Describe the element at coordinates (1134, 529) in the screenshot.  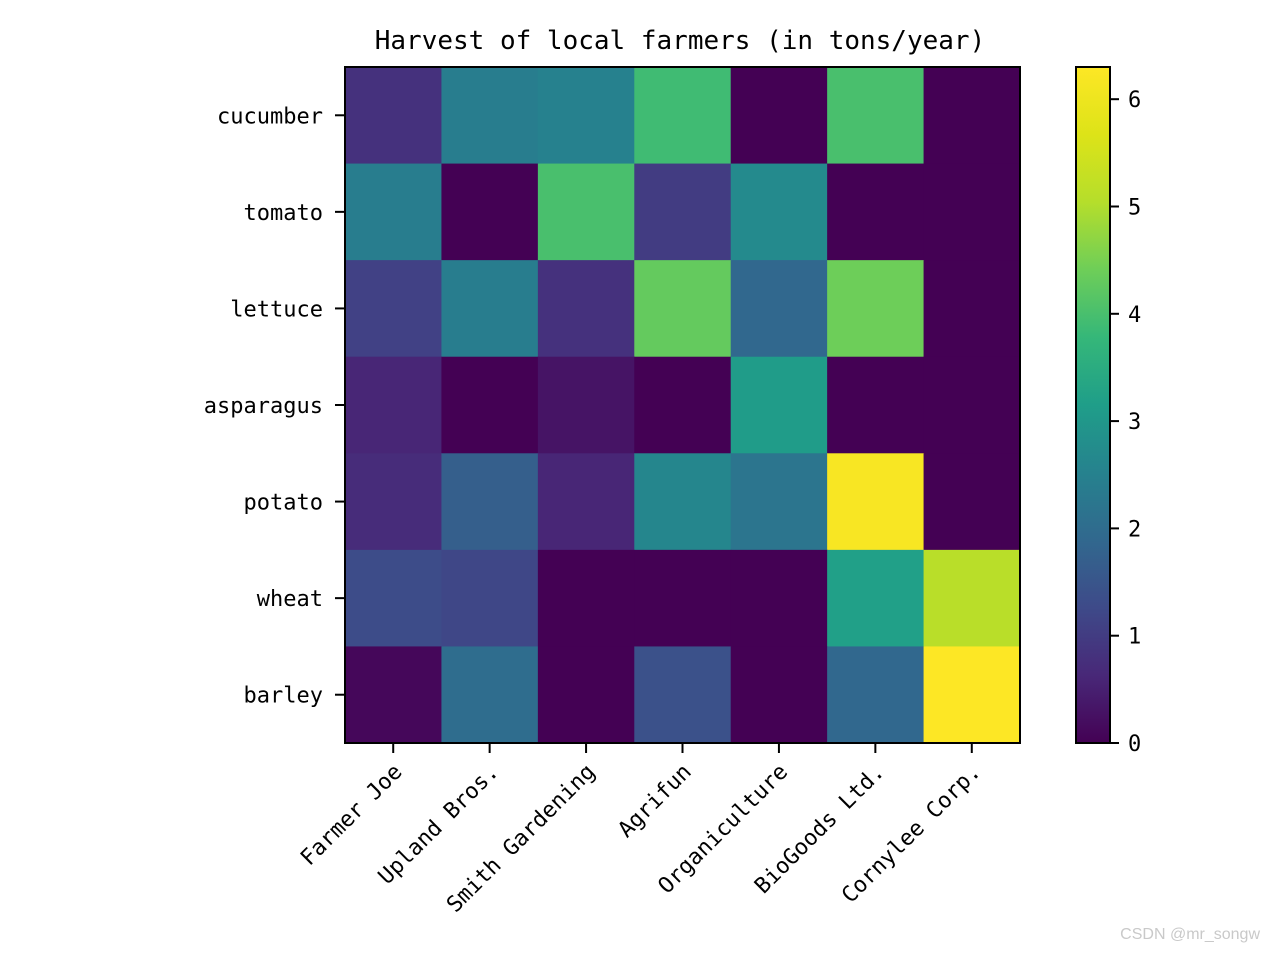
I see `colorbar-tick-label: 2` at that location.